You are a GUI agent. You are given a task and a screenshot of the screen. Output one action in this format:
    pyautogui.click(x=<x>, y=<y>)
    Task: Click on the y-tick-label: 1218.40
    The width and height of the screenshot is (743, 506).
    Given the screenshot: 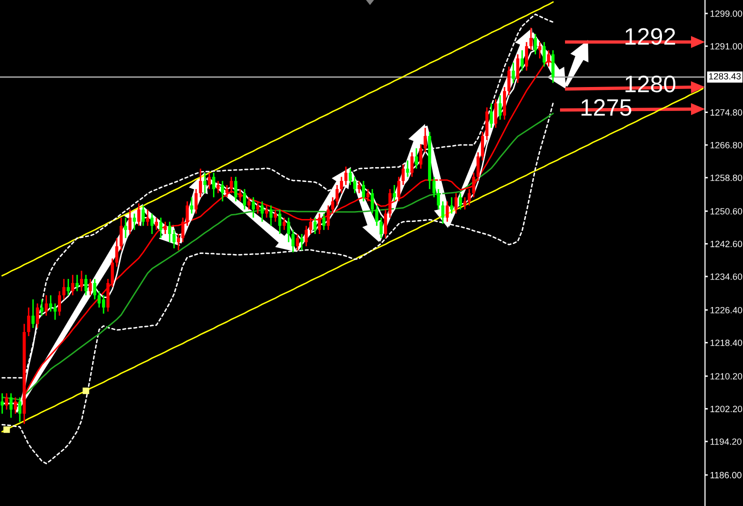 What is the action you would take?
    pyautogui.click(x=726, y=343)
    